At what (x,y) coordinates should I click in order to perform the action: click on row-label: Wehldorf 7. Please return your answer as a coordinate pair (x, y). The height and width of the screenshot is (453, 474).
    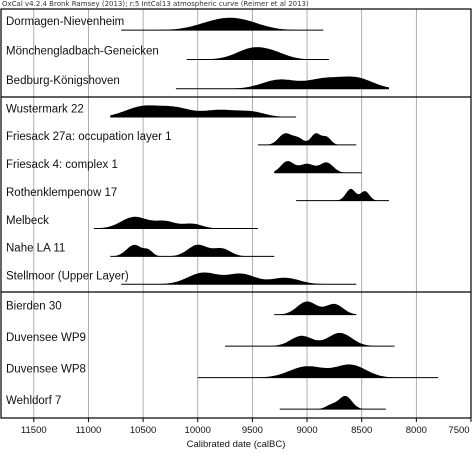
    Looking at the image, I should click on (33, 401).